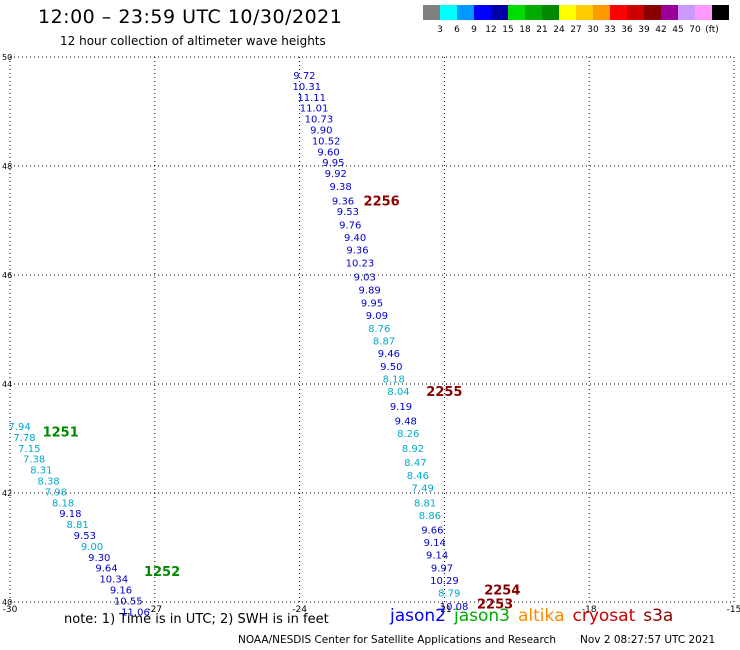 The height and width of the screenshot is (650, 740). What do you see at coordinates (490, 30) in the screenshot?
I see `color-scale-label: 12` at bounding box center [490, 30].